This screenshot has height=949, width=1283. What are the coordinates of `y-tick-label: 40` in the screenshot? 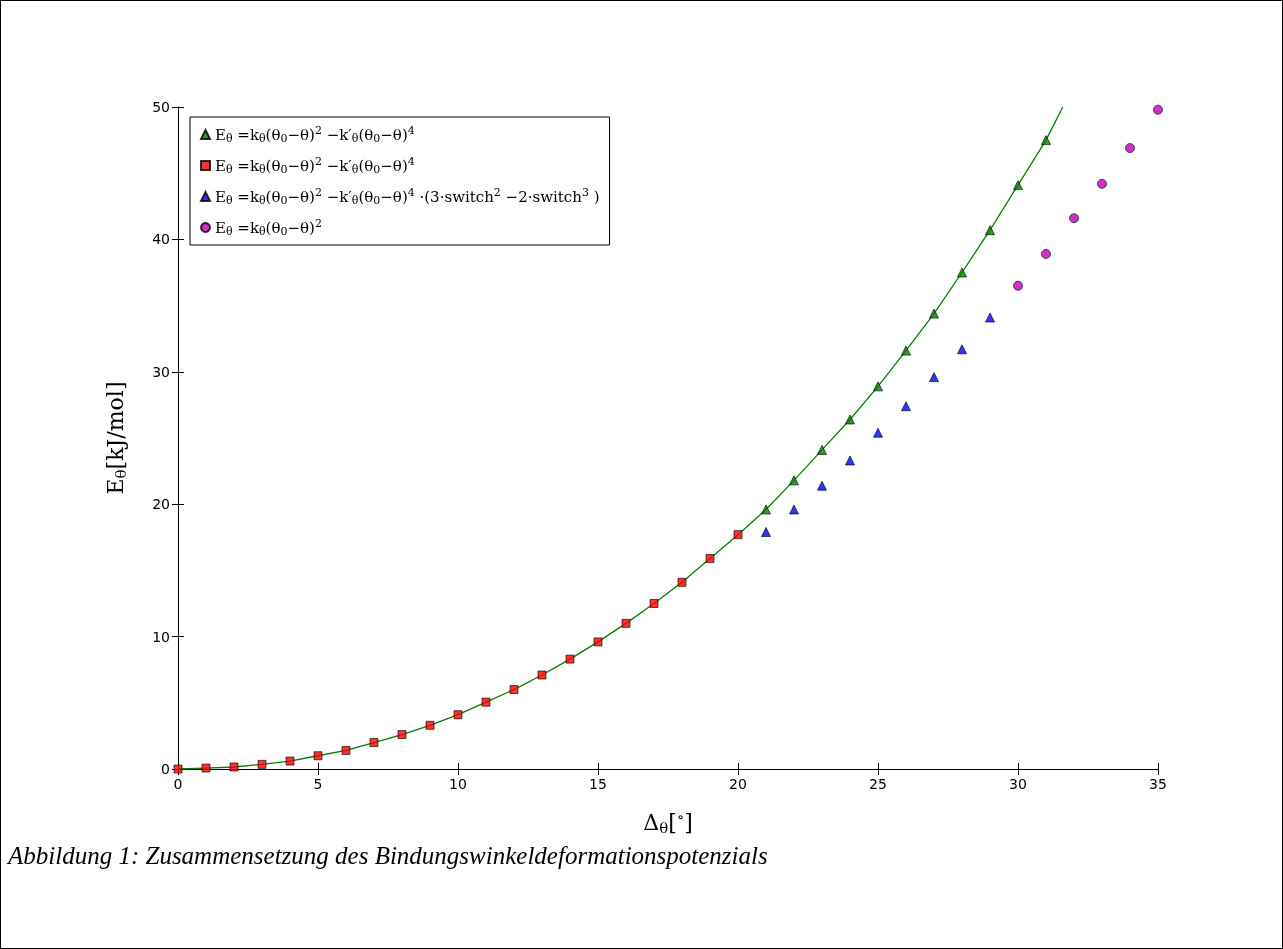 It's located at (161, 239).